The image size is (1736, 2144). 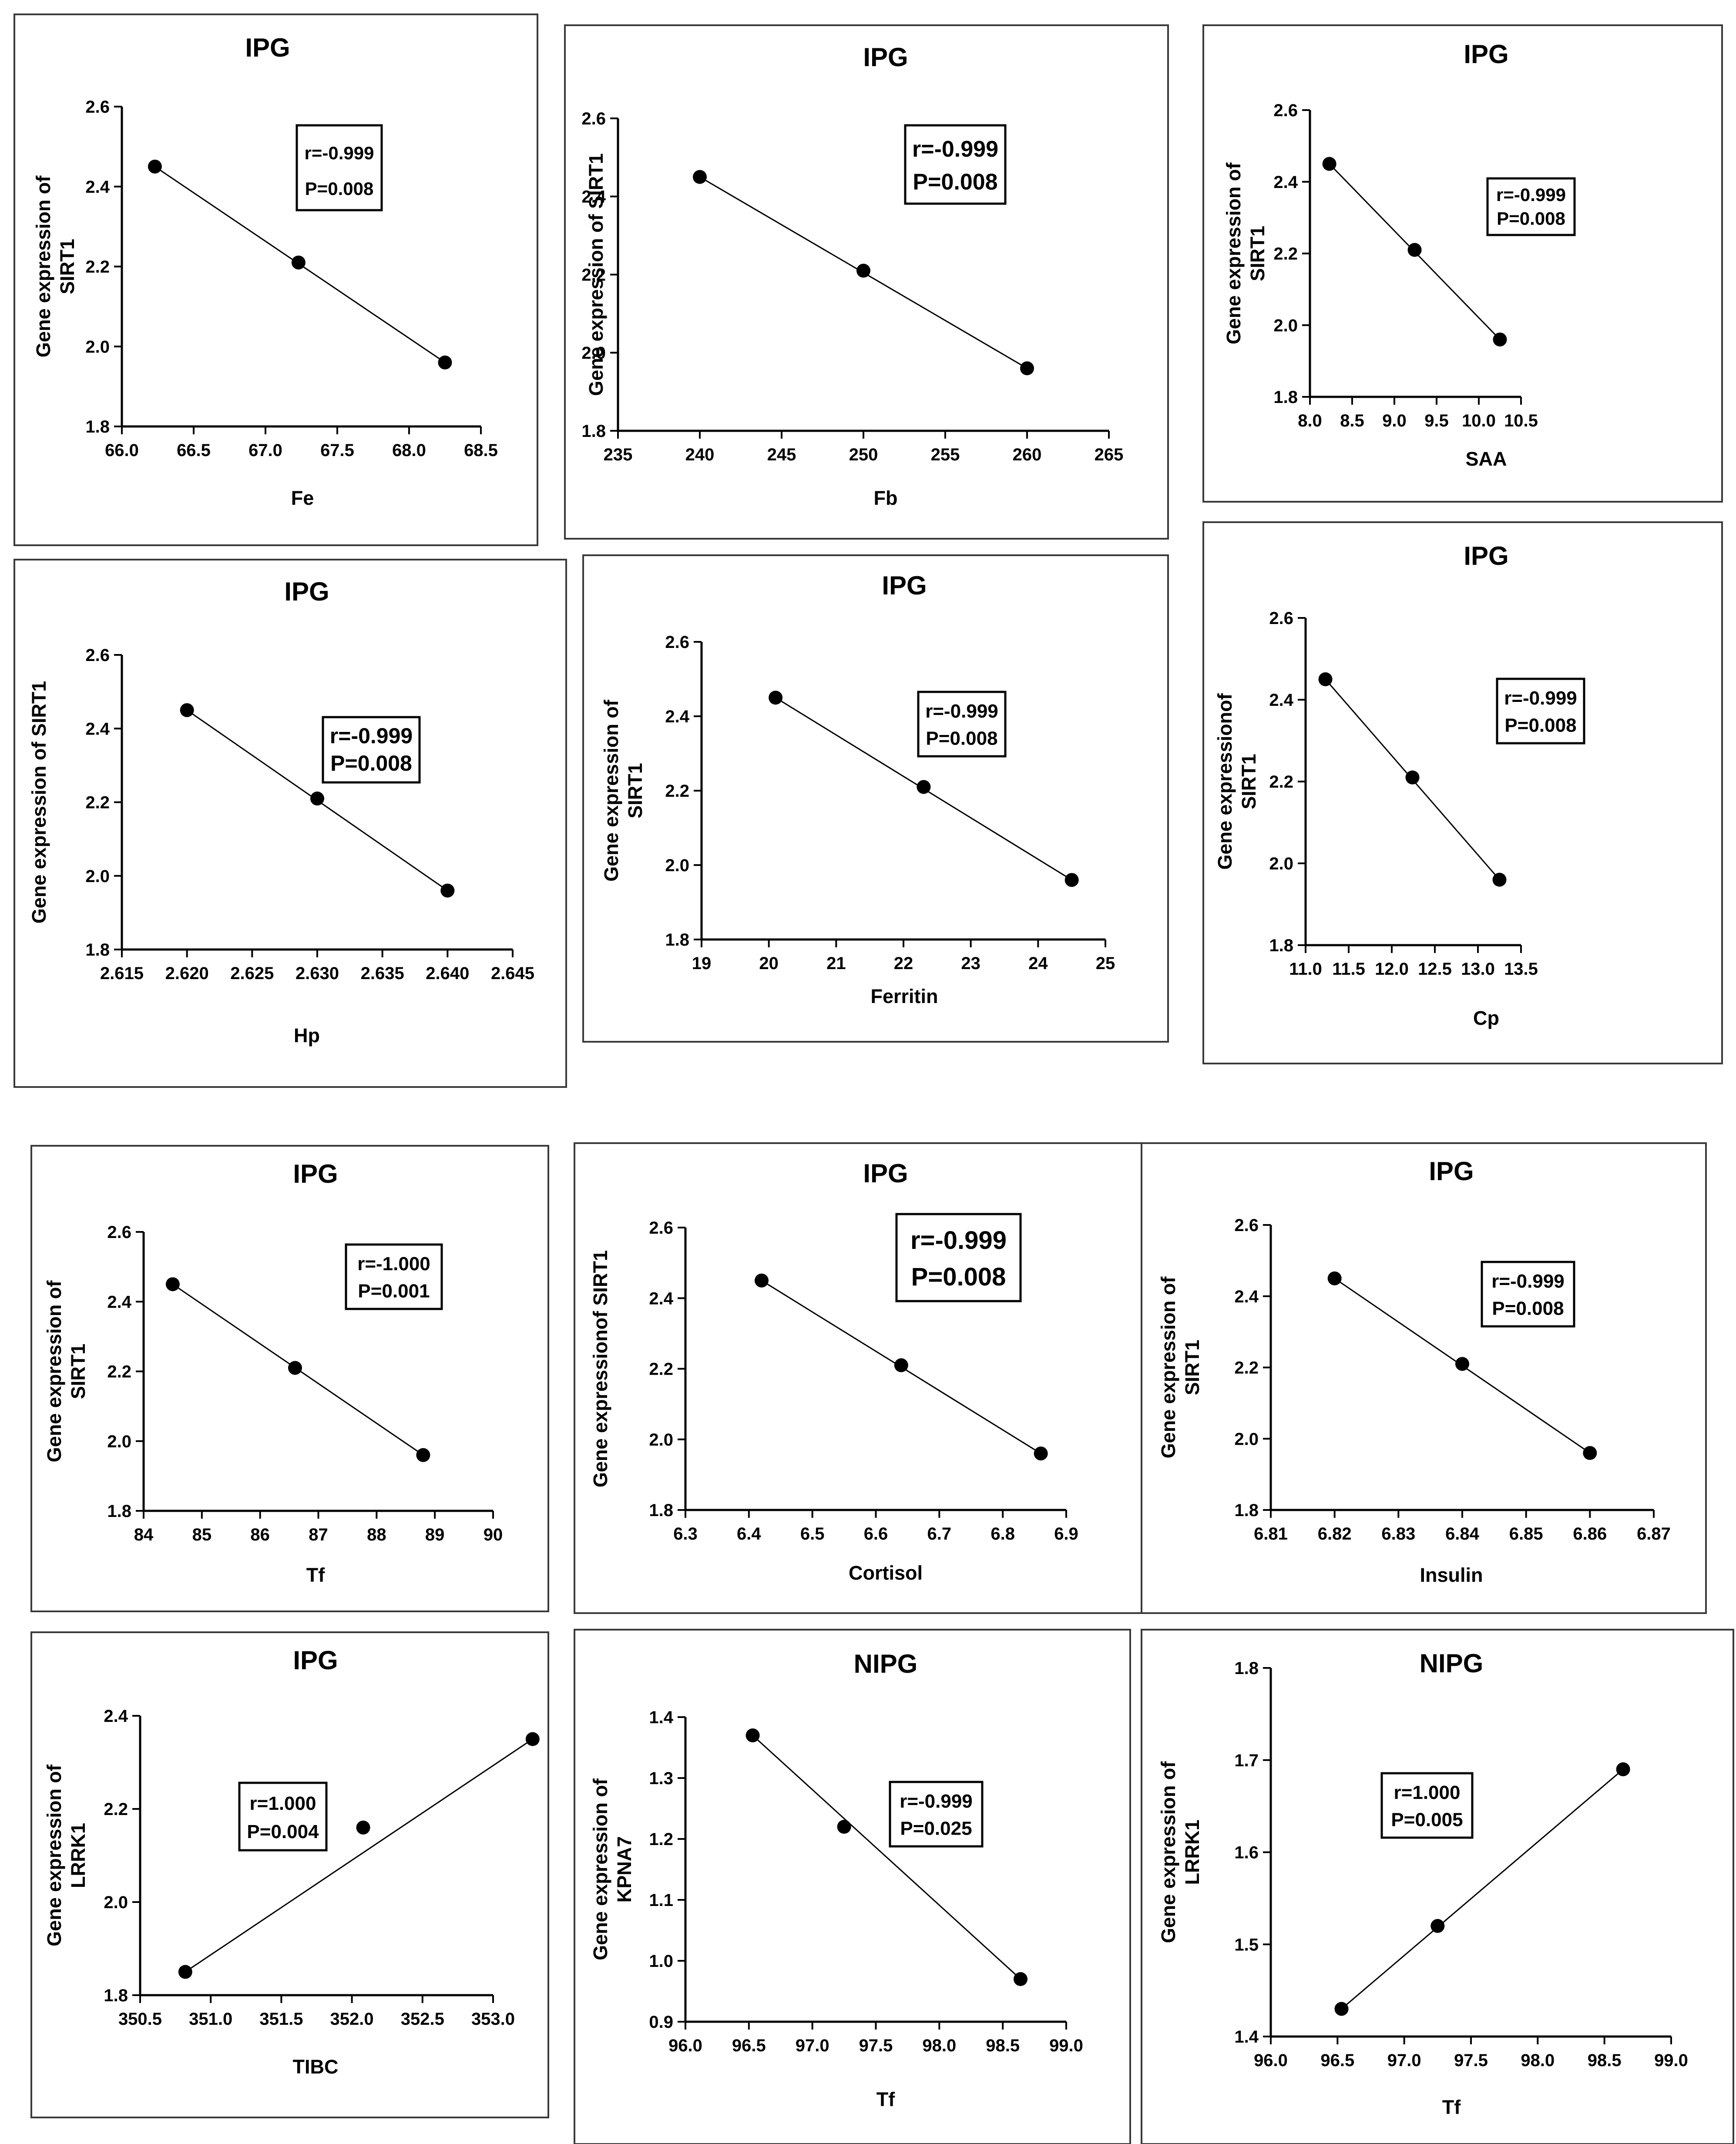 What do you see at coordinates (1247, 1944) in the screenshot?
I see `y-tick-label: 1.5` at bounding box center [1247, 1944].